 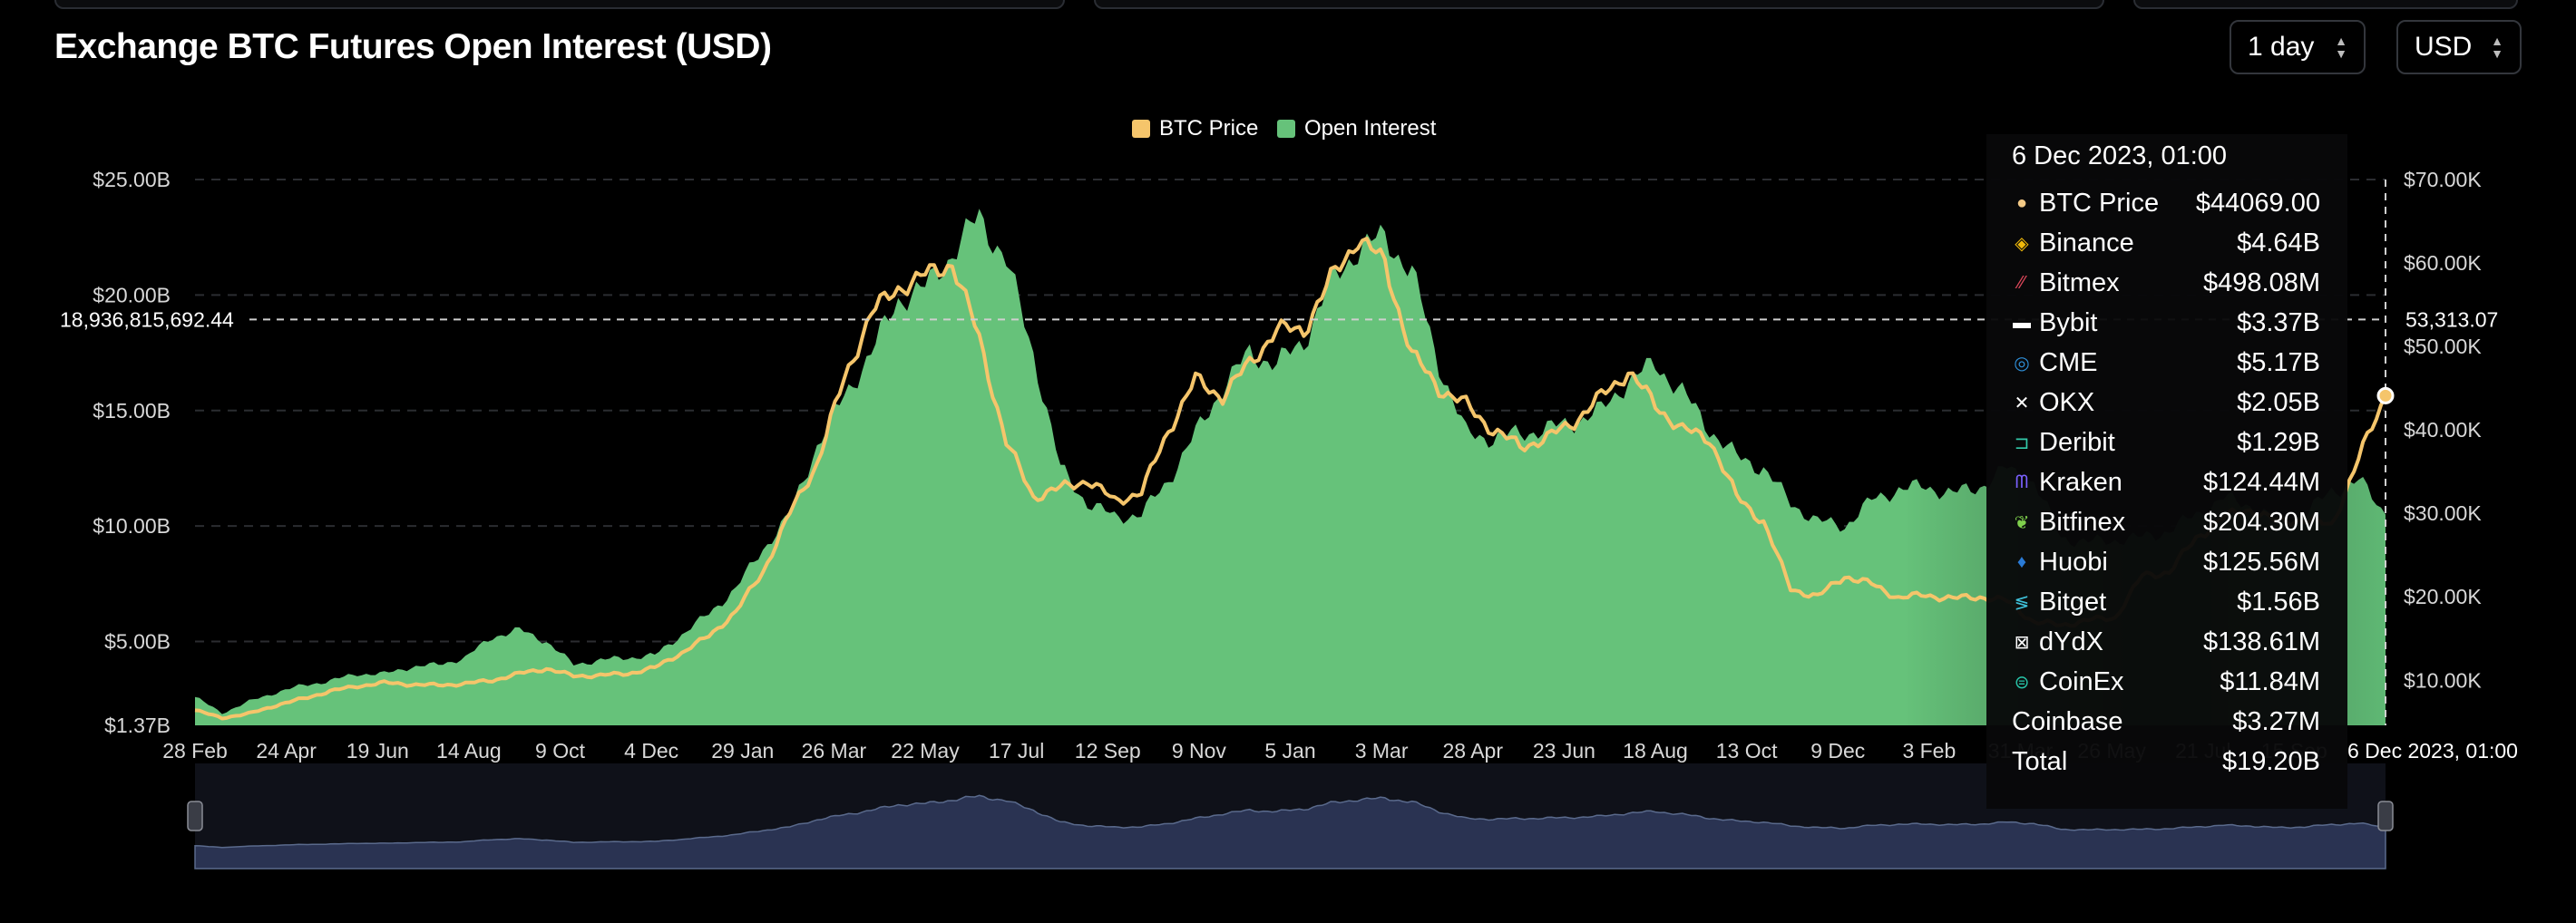 What do you see at coordinates (469, 751) in the screenshot?
I see `x-tick-label: 14 Aug` at bounding box center [469, 751].